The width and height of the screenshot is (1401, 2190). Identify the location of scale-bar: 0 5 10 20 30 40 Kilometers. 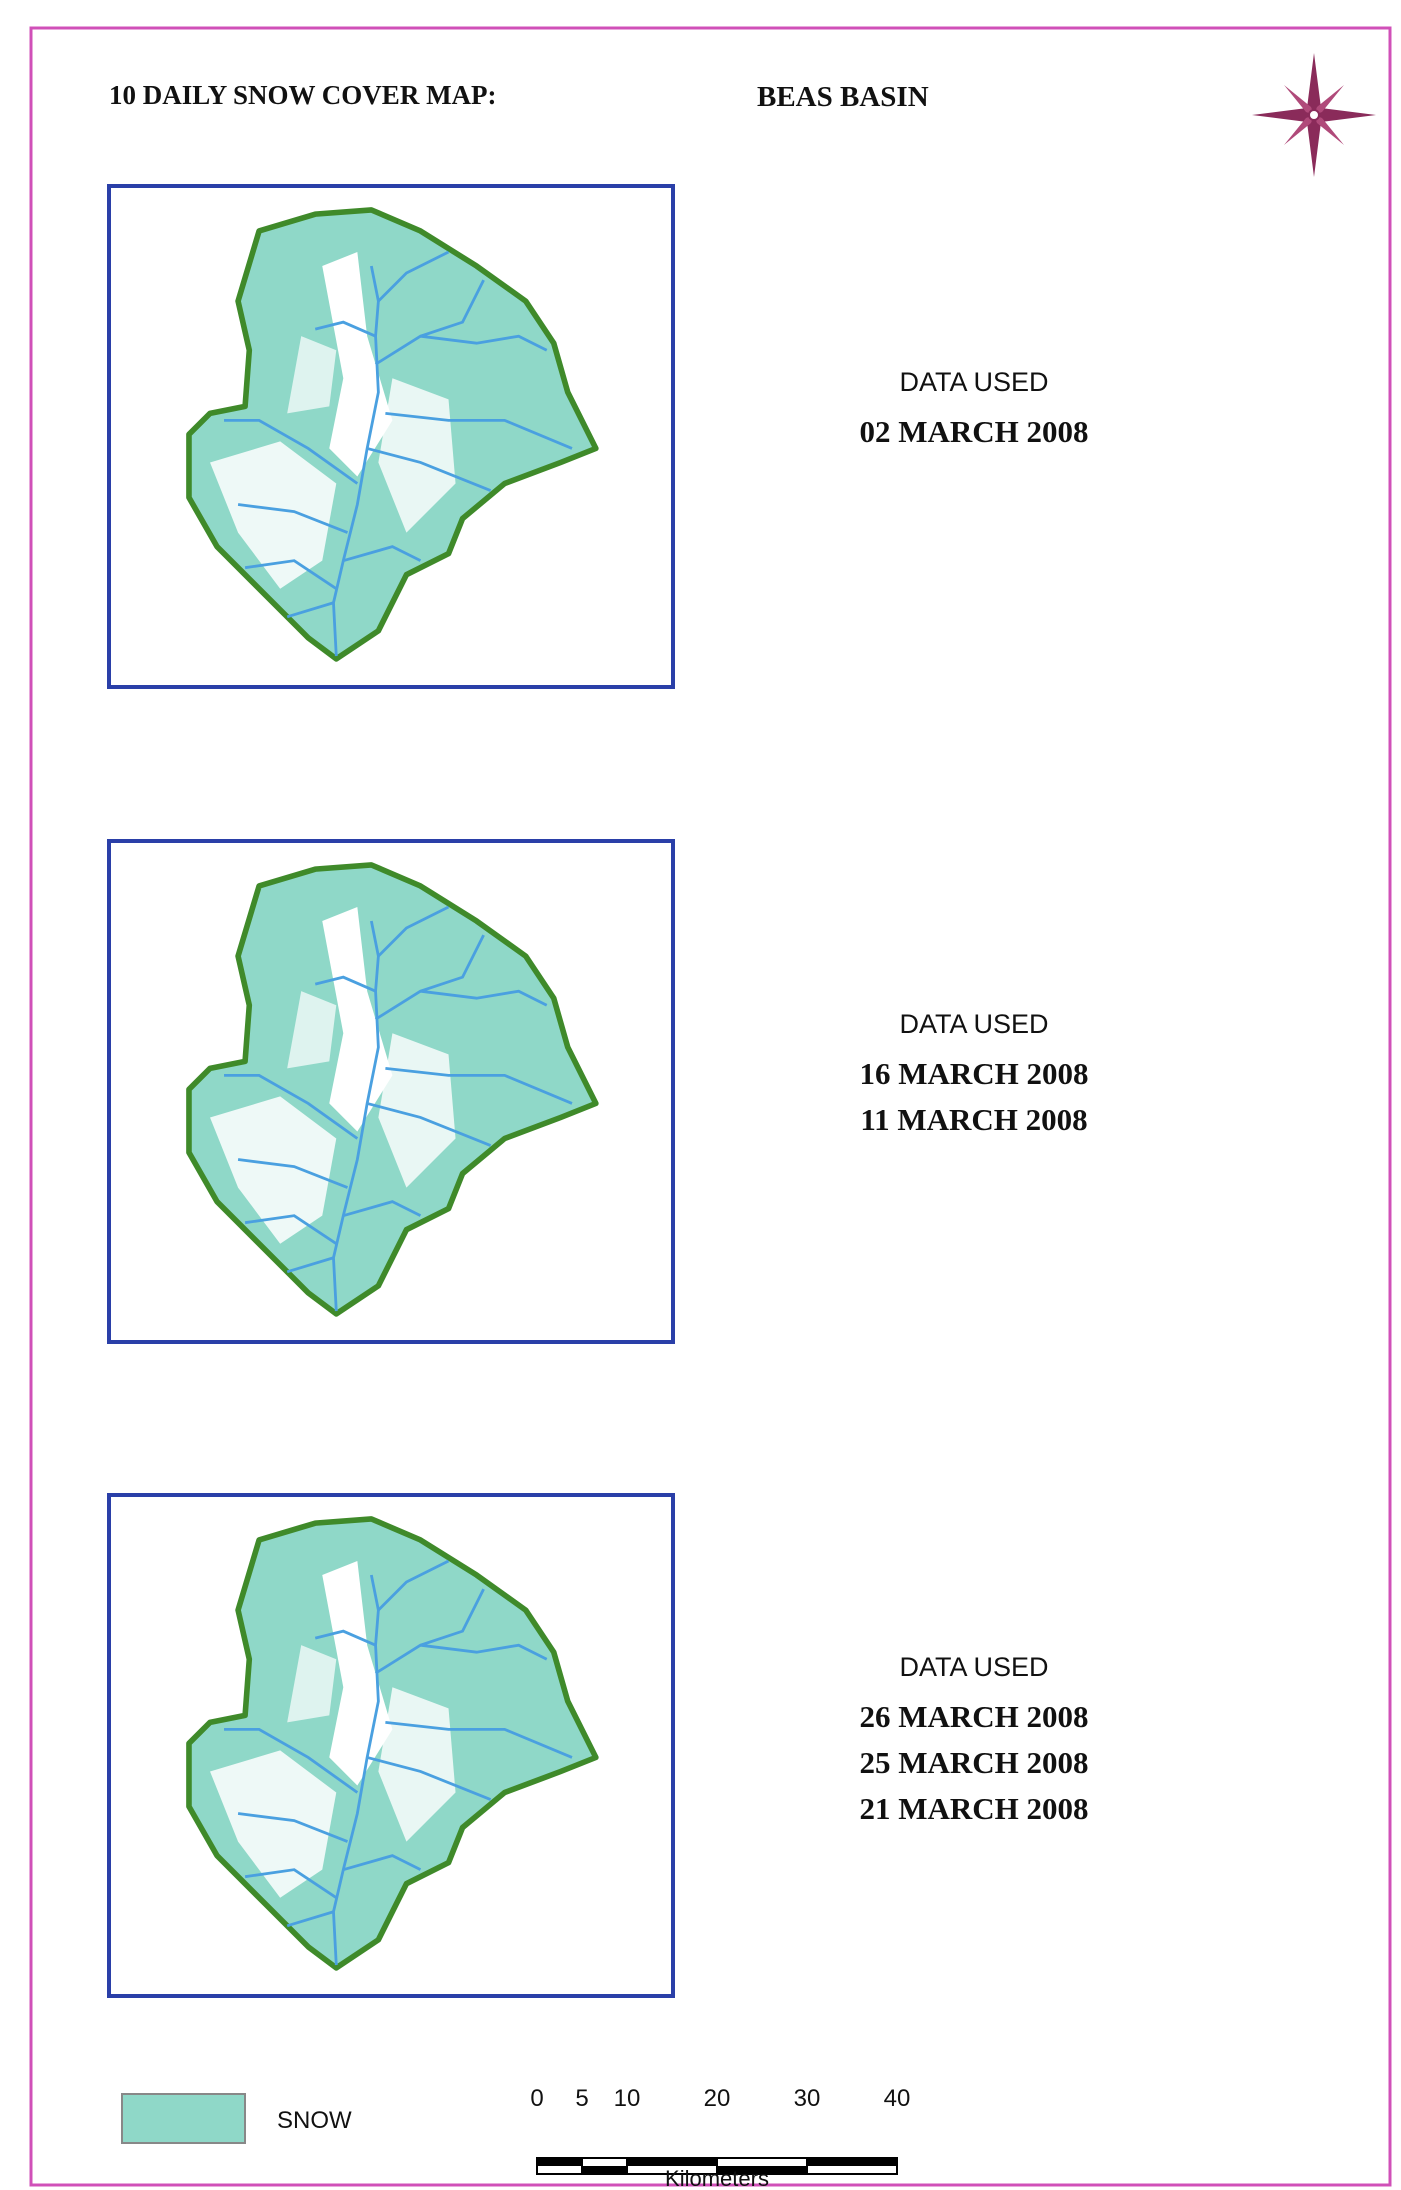
(720, 2137).